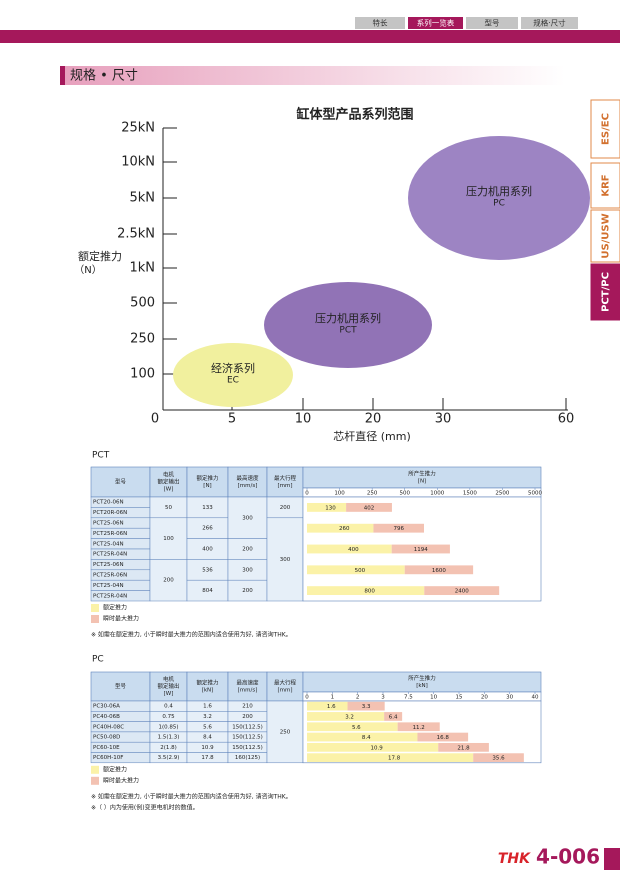 This screenshot has height=877, width=620. I want to click on peak-label: 1600, so click(439, 571).